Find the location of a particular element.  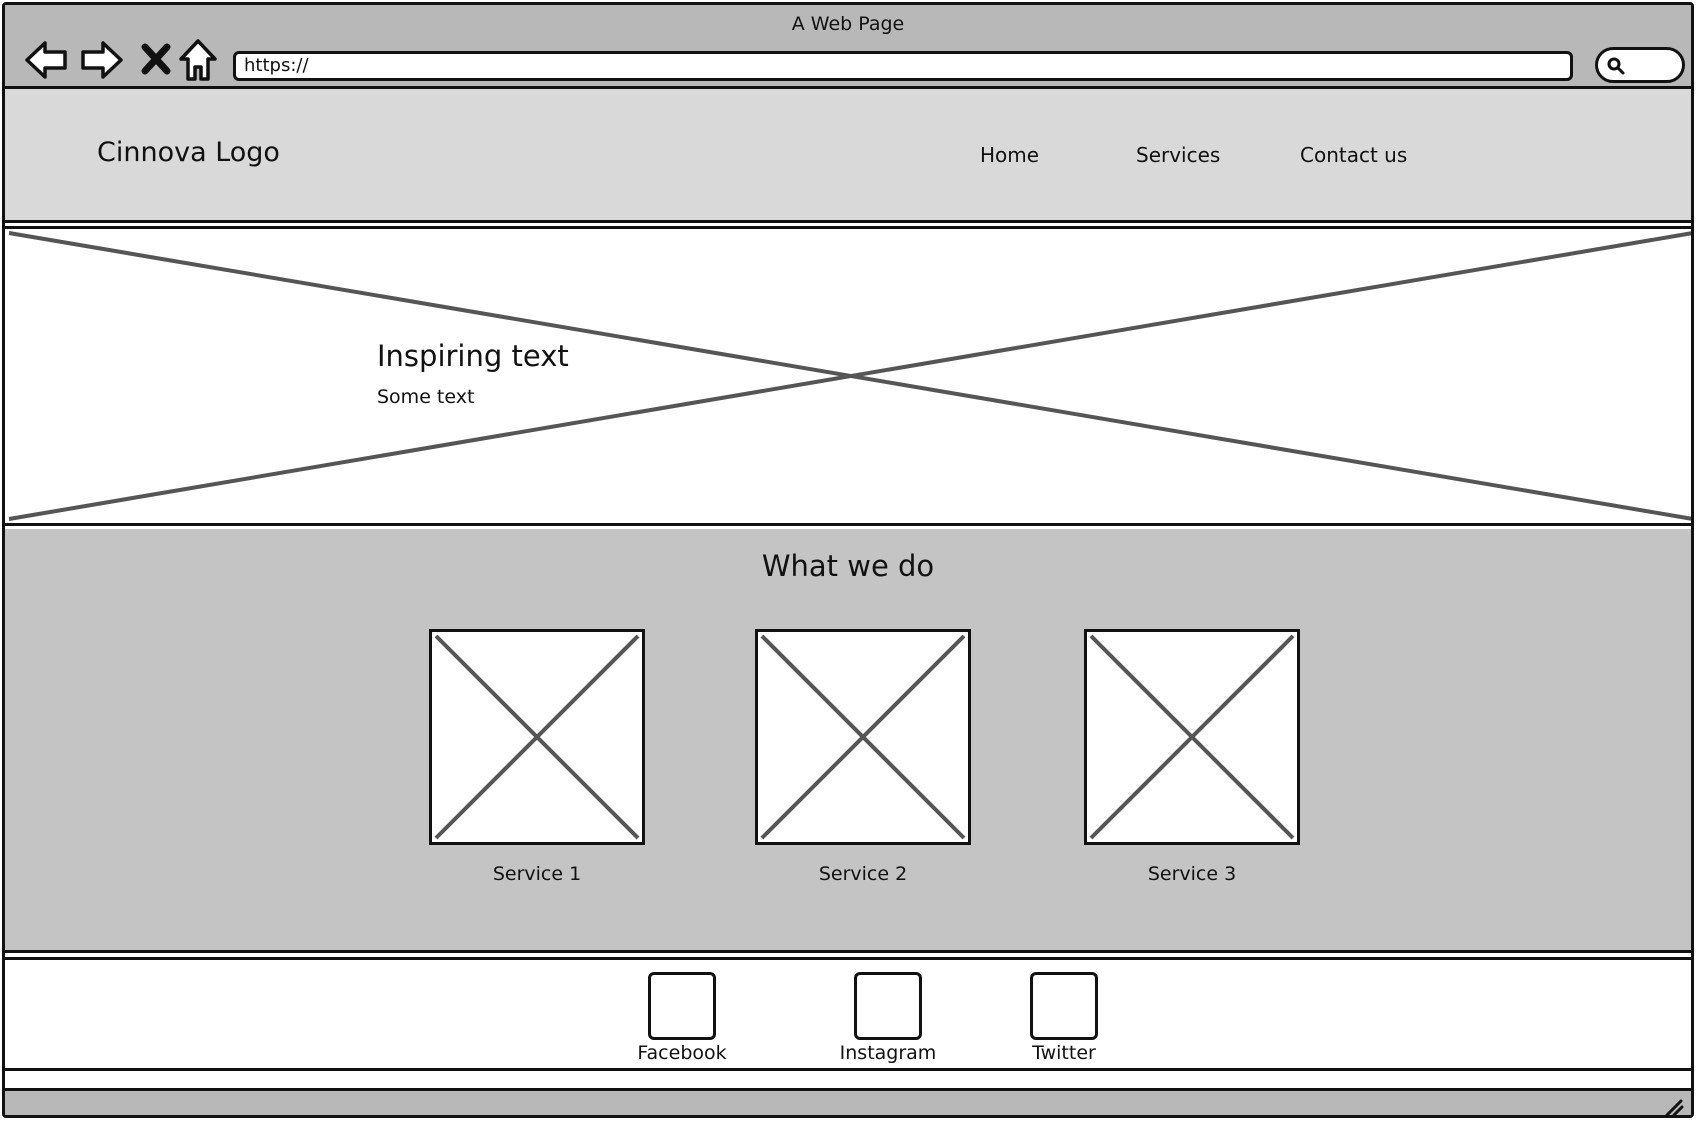

social-link-twitter: Twitter is located at coordinates (1064, 1018).